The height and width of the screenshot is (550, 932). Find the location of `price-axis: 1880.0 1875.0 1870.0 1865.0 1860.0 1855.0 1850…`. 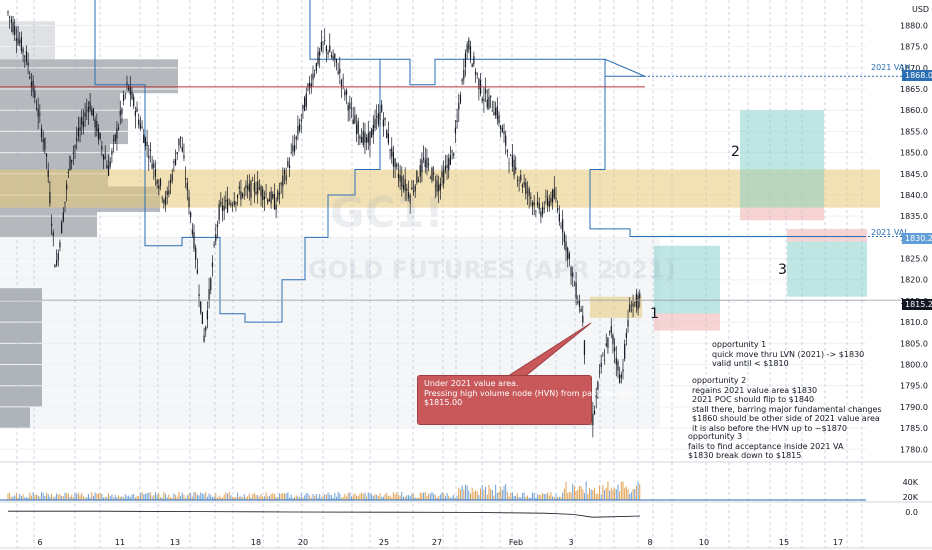

price-axis: 1880.0 1875.0 1870.0 1865.0 1860.0 1855.0 1850… is located at coordinates (914, 269).